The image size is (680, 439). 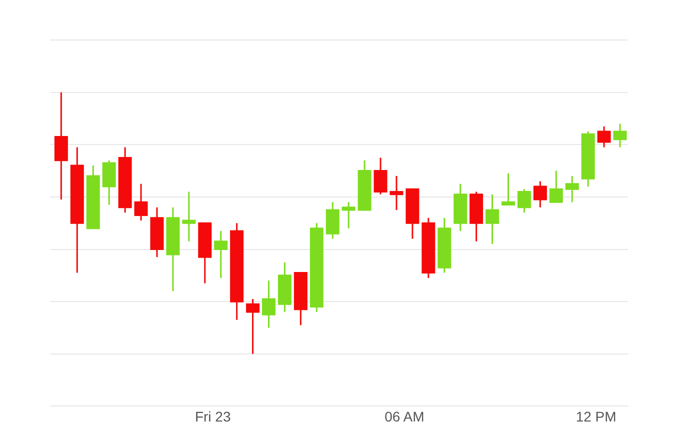 What do you see at coordinates (212, 416) in the screenshot?
I see `x-tick-label: Fri 23` at bounding box center [212, 416].